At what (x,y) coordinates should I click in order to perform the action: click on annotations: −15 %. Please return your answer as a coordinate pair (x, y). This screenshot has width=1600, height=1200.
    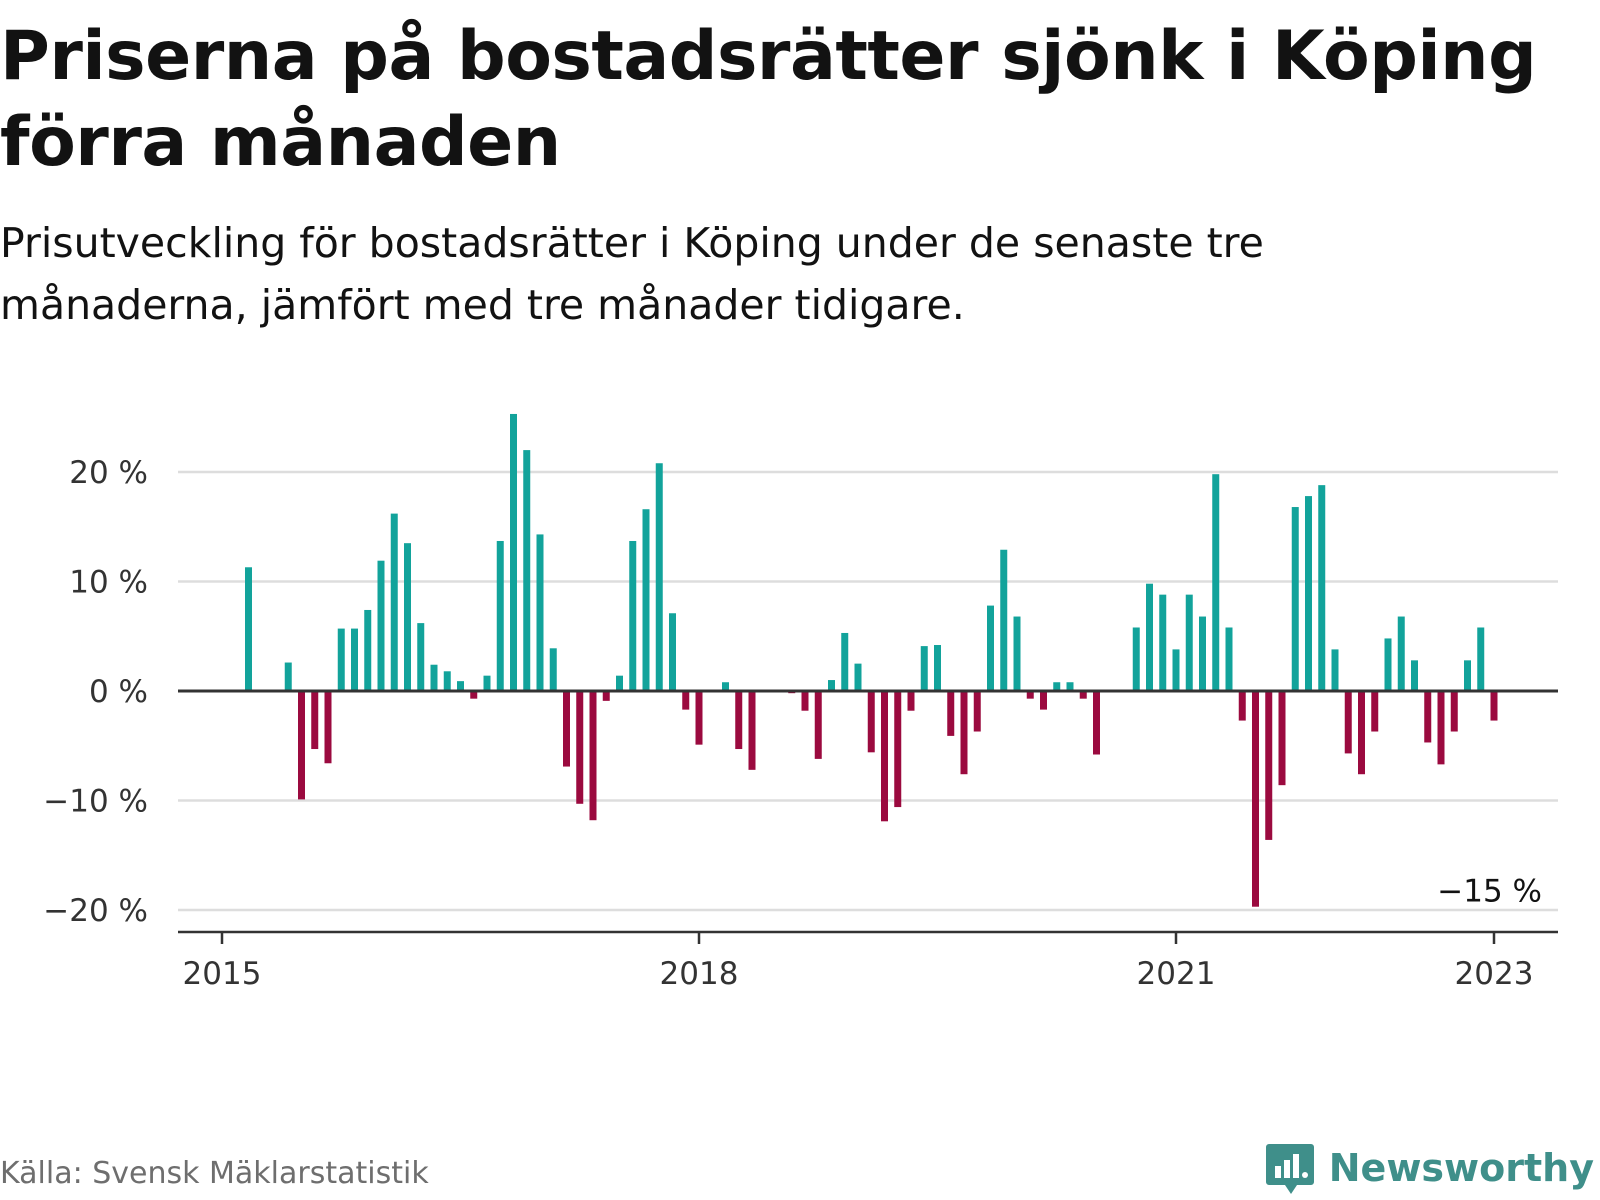
    Looking at the image, I should click on (1489, 891).